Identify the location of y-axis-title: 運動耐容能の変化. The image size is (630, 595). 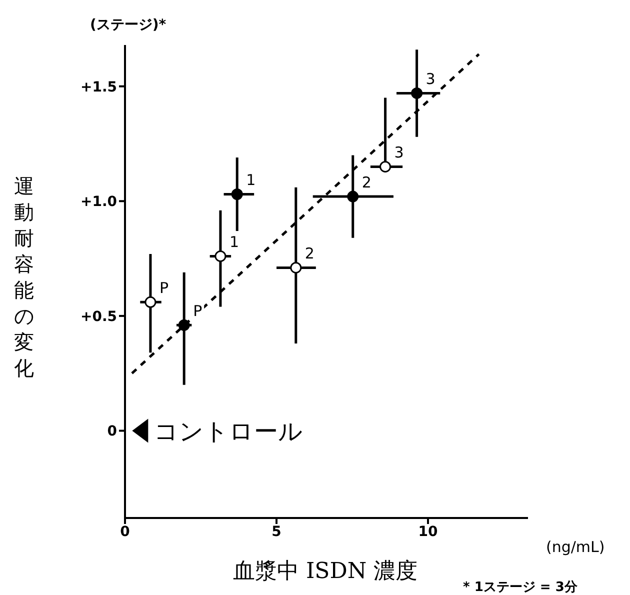
(24, 277).